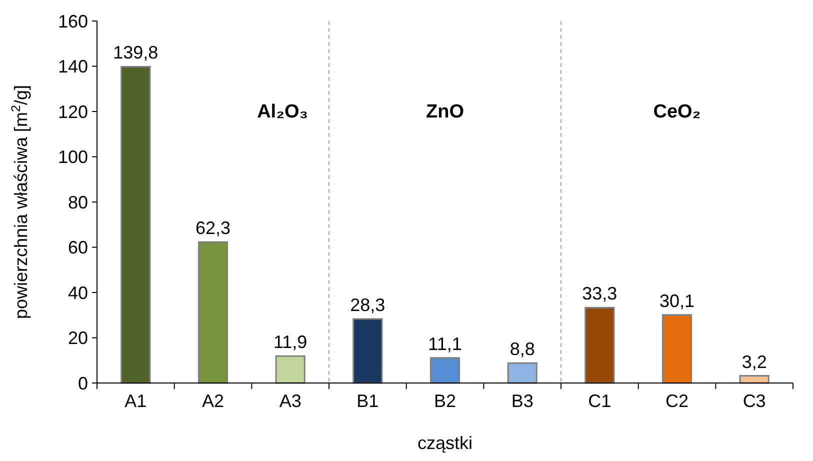 The height and width of the screenshot is (461, 813). What do you see at coordinates (677, 300) in the screenshot?
I see `data-label: 30,1` at bounding box center [677, 300].